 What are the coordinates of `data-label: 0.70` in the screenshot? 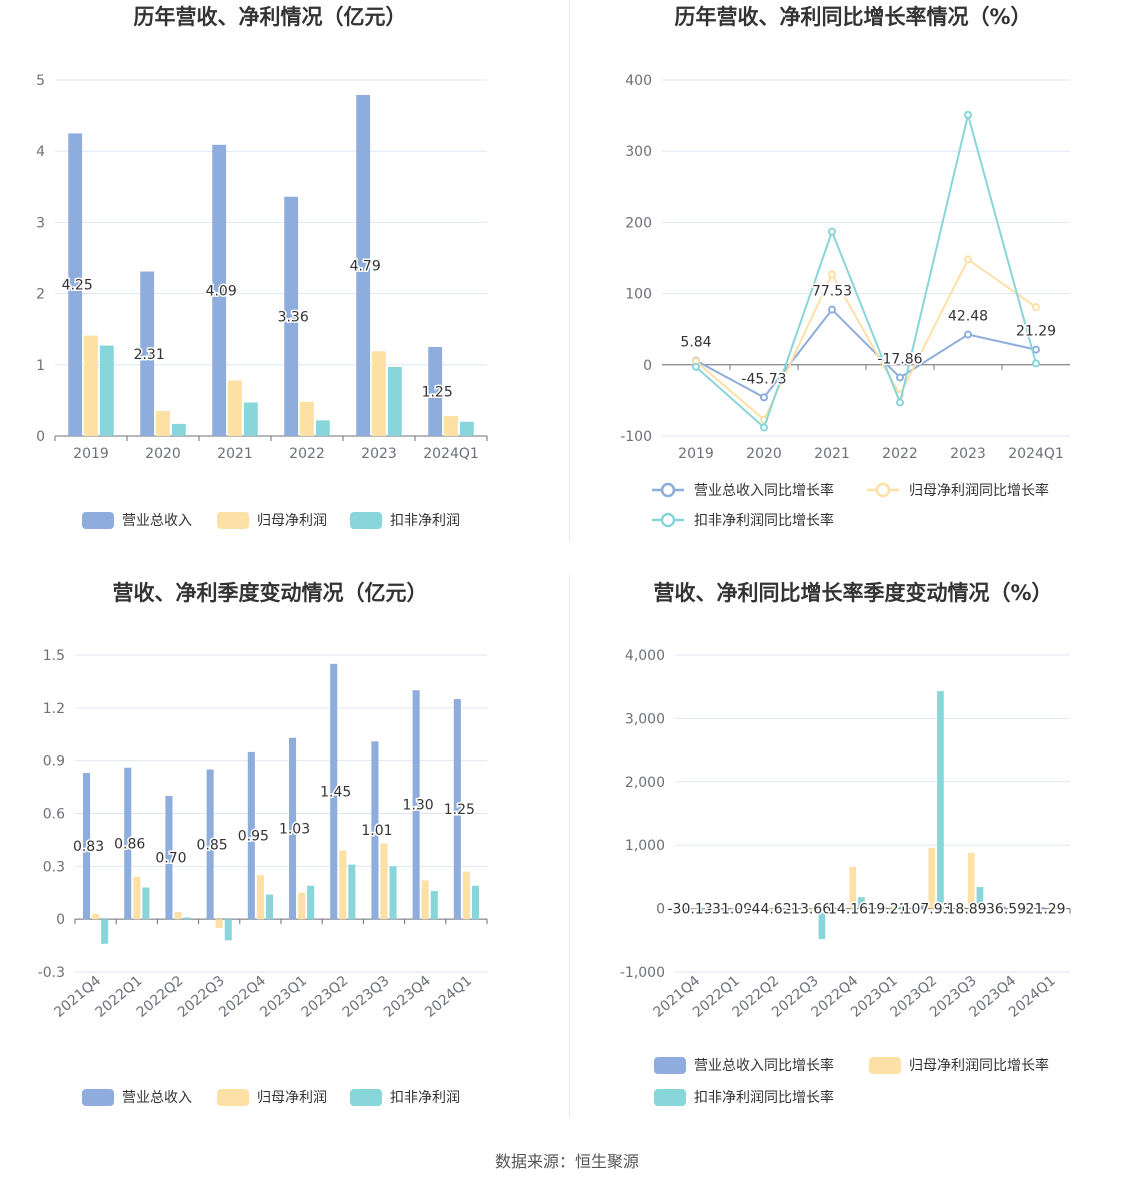 It's located at (170, 859).